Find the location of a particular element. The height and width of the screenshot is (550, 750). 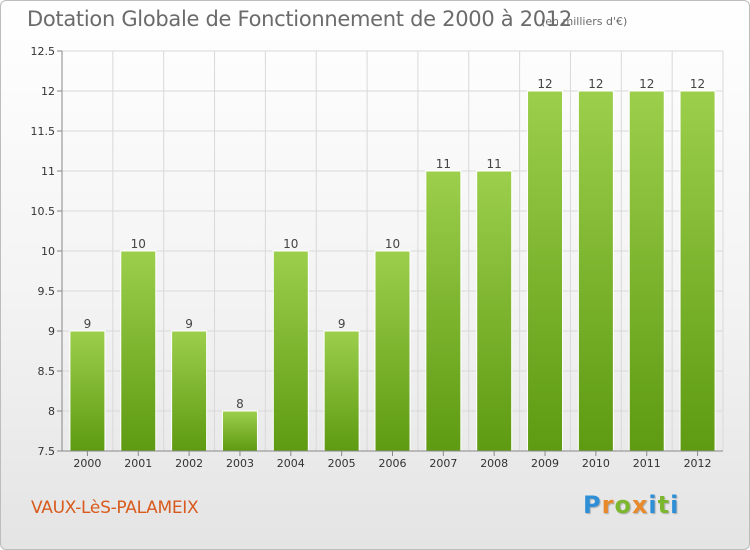

chart-subtitle: (en milliers d'€) is located at coordinates (584, 21).